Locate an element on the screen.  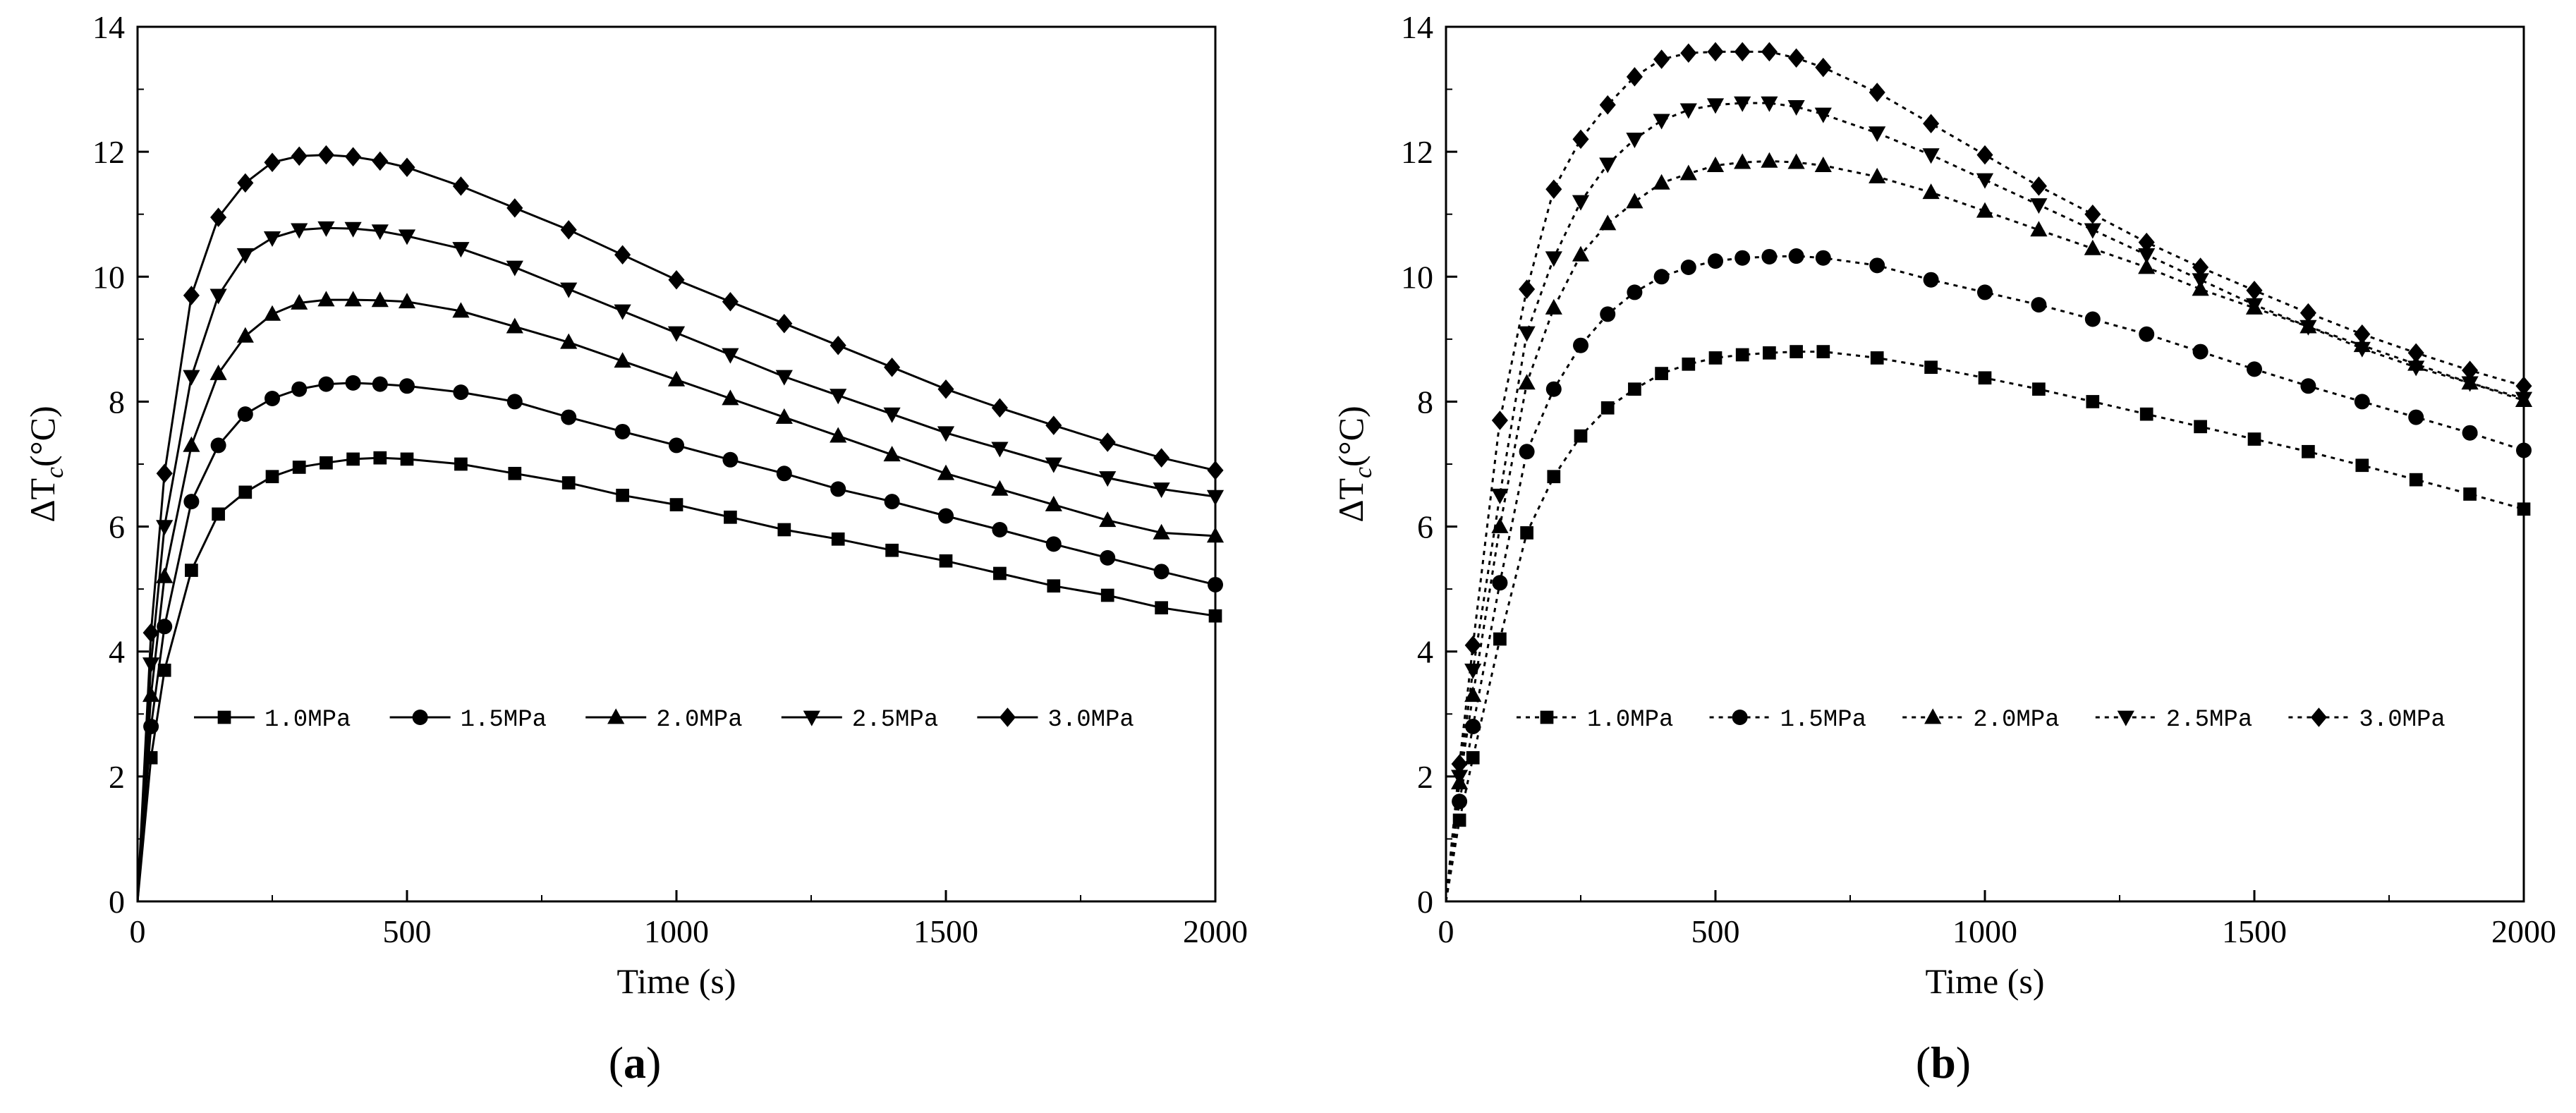
legend-label: 1.5MPa is located at coordinates (1823, 720).